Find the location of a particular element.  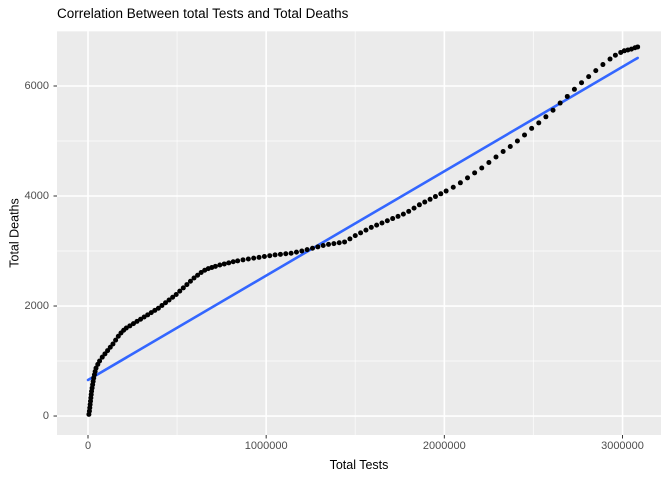

x-tick-label: 3000000 is located at coordinates (622, 446).